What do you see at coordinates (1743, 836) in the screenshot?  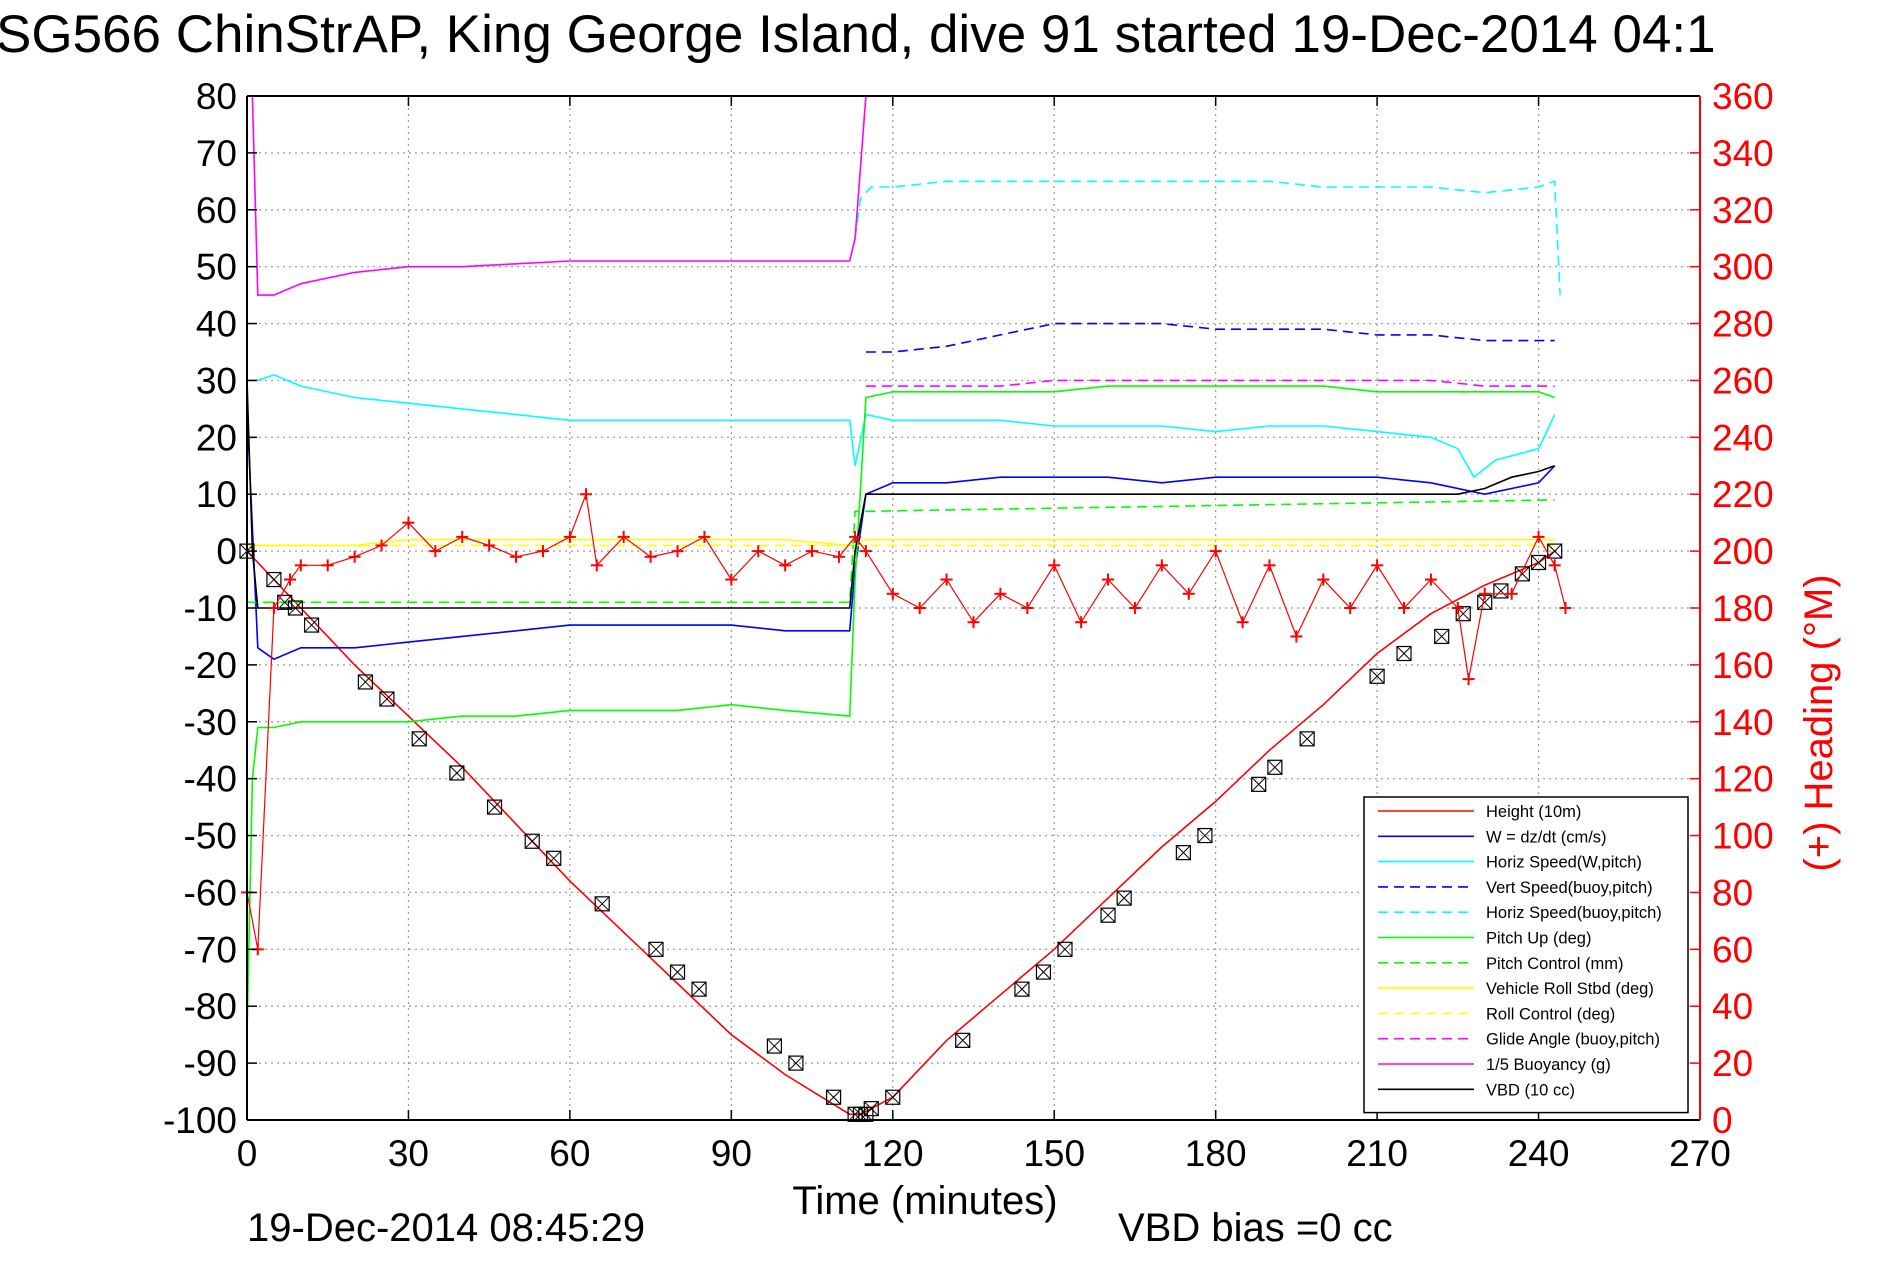 I see `y2-tick-label: 100` at bounding box center [1743, 836].